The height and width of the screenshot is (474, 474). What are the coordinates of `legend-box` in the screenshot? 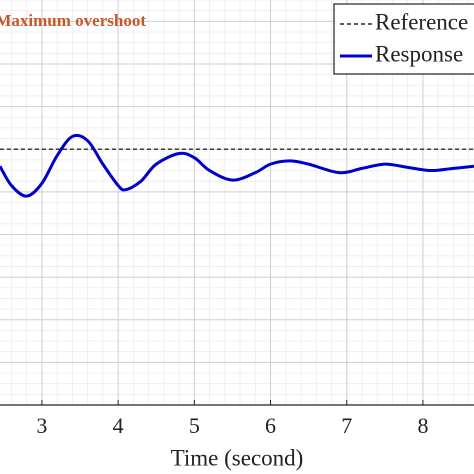 It's located at (403, 39).